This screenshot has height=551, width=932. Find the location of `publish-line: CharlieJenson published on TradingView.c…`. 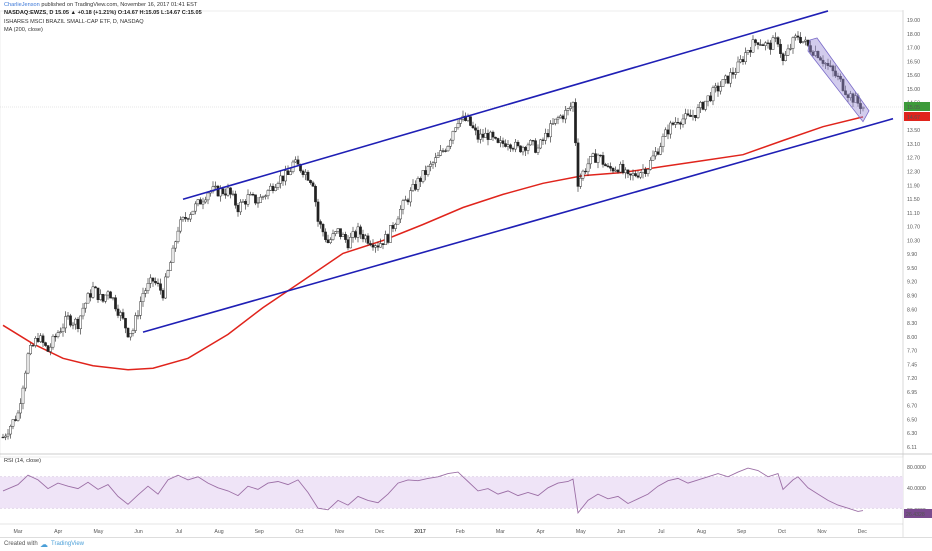

publish-line: CharlieJenson published on TradingView.c… is located at coordinates (100, 5).